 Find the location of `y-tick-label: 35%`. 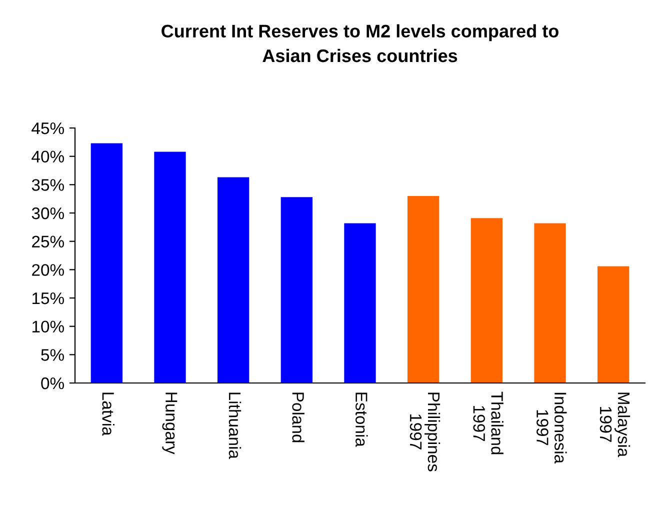

y-tick-label: 35% is located at coordinates (48, 185).